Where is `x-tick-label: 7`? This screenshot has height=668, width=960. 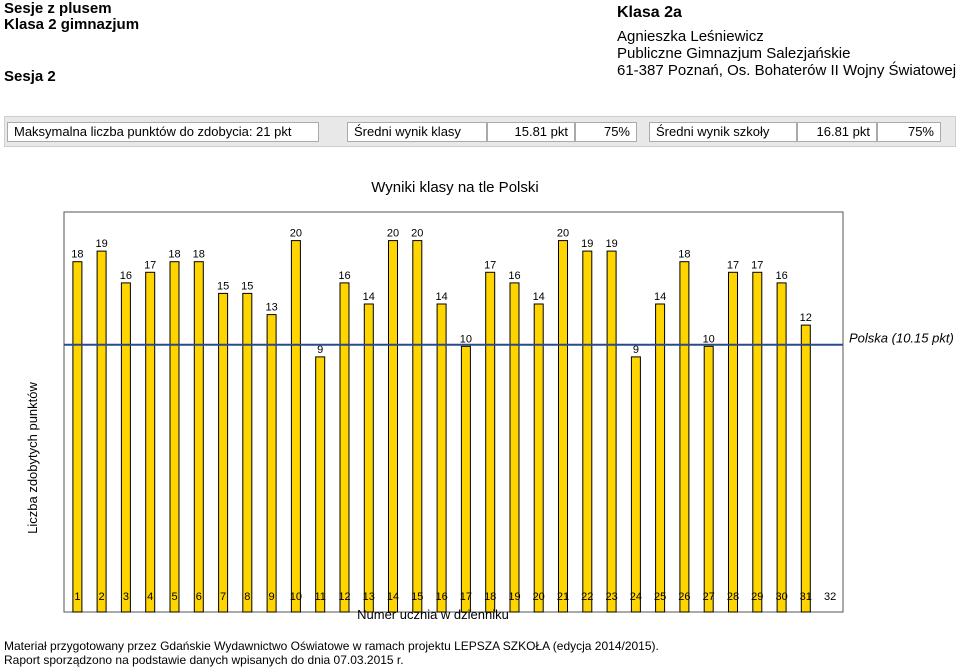 x-tick-label: 7 is located at coordinates (223, 597).